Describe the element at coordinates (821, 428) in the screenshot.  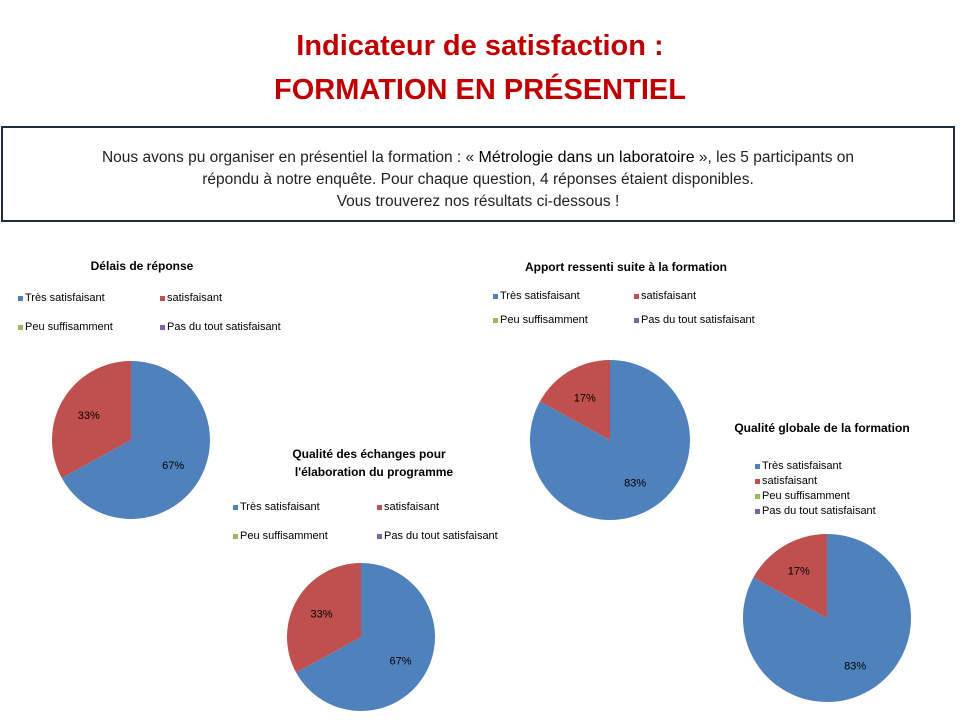
I see `chart-title: Qualité globale de la formation` at that location.